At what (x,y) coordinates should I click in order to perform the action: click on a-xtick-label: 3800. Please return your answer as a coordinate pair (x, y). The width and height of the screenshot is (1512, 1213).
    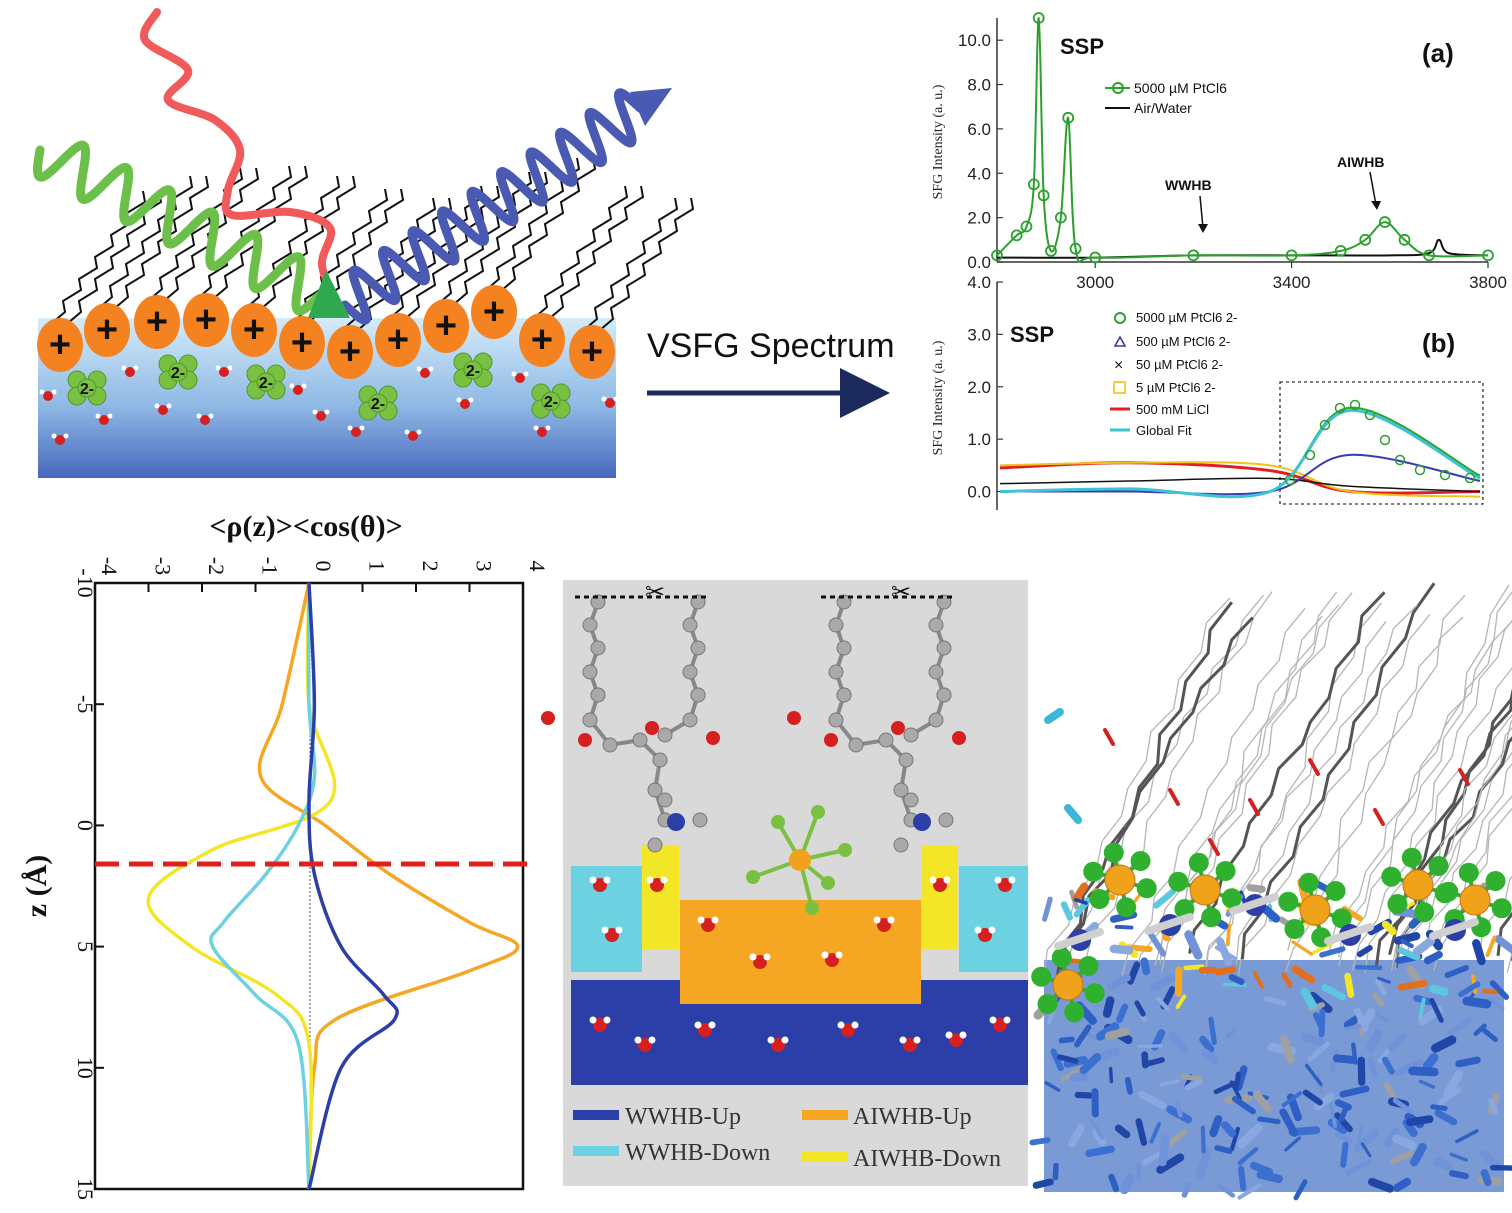
    Looking at the image, I should click on (1488, 282).